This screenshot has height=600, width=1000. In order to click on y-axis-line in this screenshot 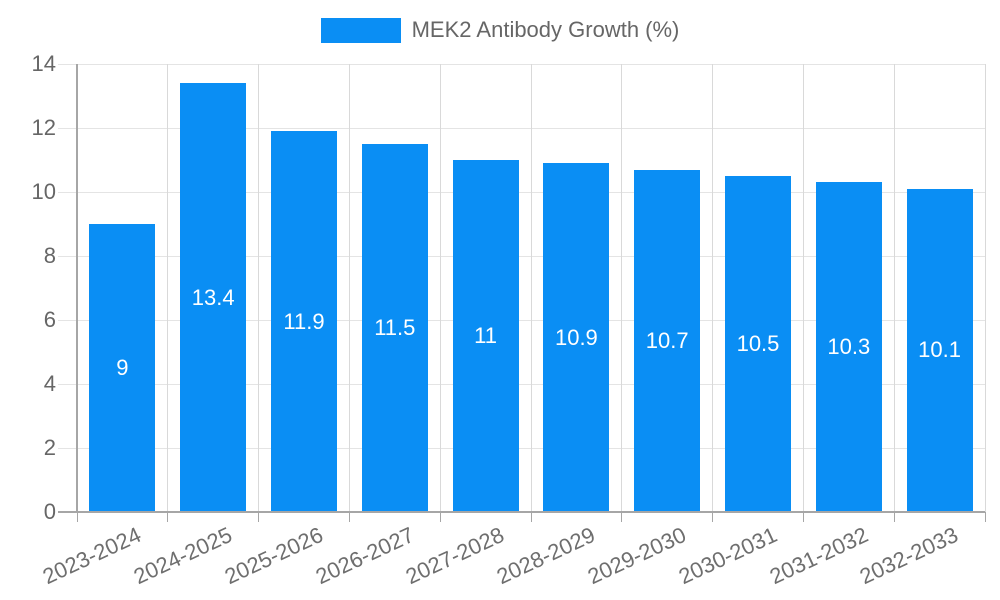, I will do `click(77, 288)`.